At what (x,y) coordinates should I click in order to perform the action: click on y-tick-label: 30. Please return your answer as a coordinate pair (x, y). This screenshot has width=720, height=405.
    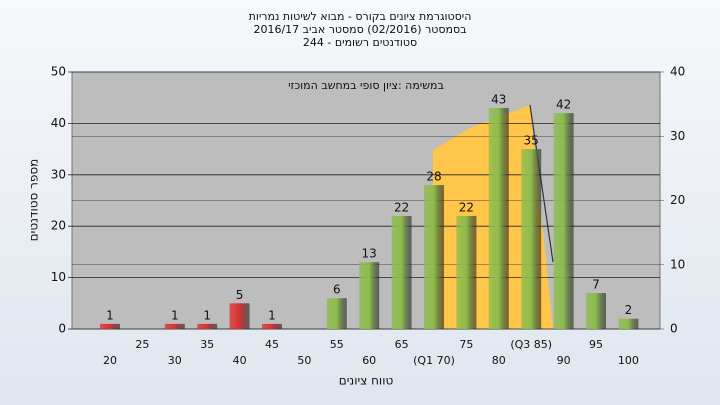
    Looking at the image, I should click on (58, 174).